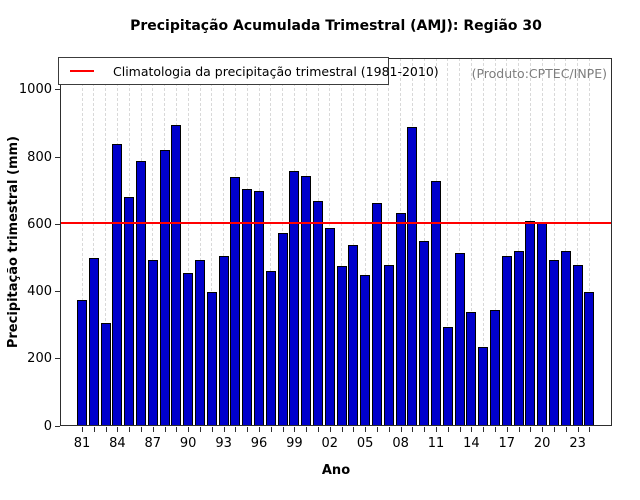 The height and width of the screenshot is (500, 640). I want to click on bar-1996, so click(259, 308).